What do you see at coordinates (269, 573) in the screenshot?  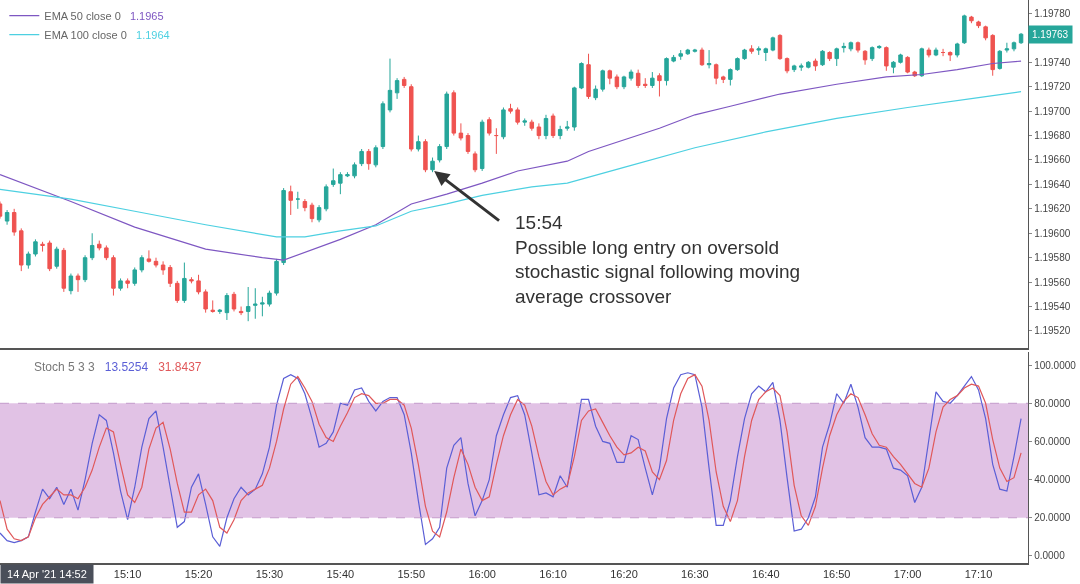 I see `x-tick-label: 15:30` at bounding box center [269, 573].